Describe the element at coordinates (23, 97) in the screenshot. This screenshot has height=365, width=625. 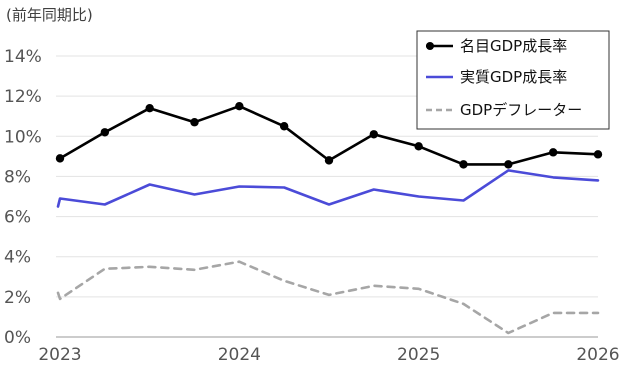
I see `y-tick-label: 12%` at that location.